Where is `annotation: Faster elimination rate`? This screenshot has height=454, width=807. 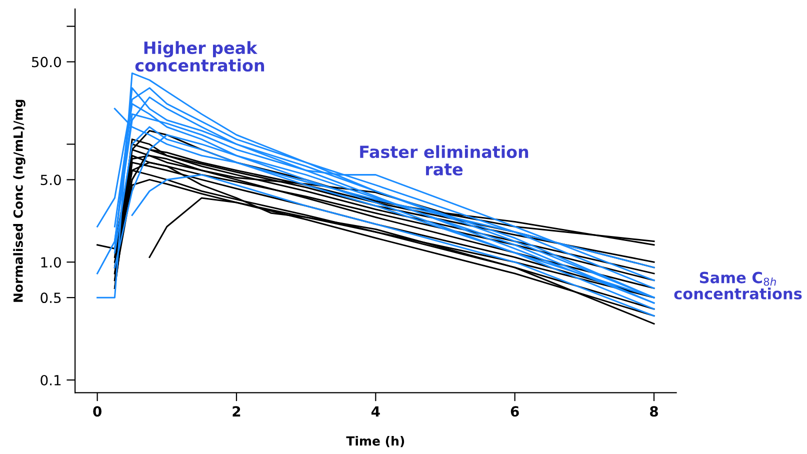 annotation: Faster elimination rate is located at coordinates (444, 160).